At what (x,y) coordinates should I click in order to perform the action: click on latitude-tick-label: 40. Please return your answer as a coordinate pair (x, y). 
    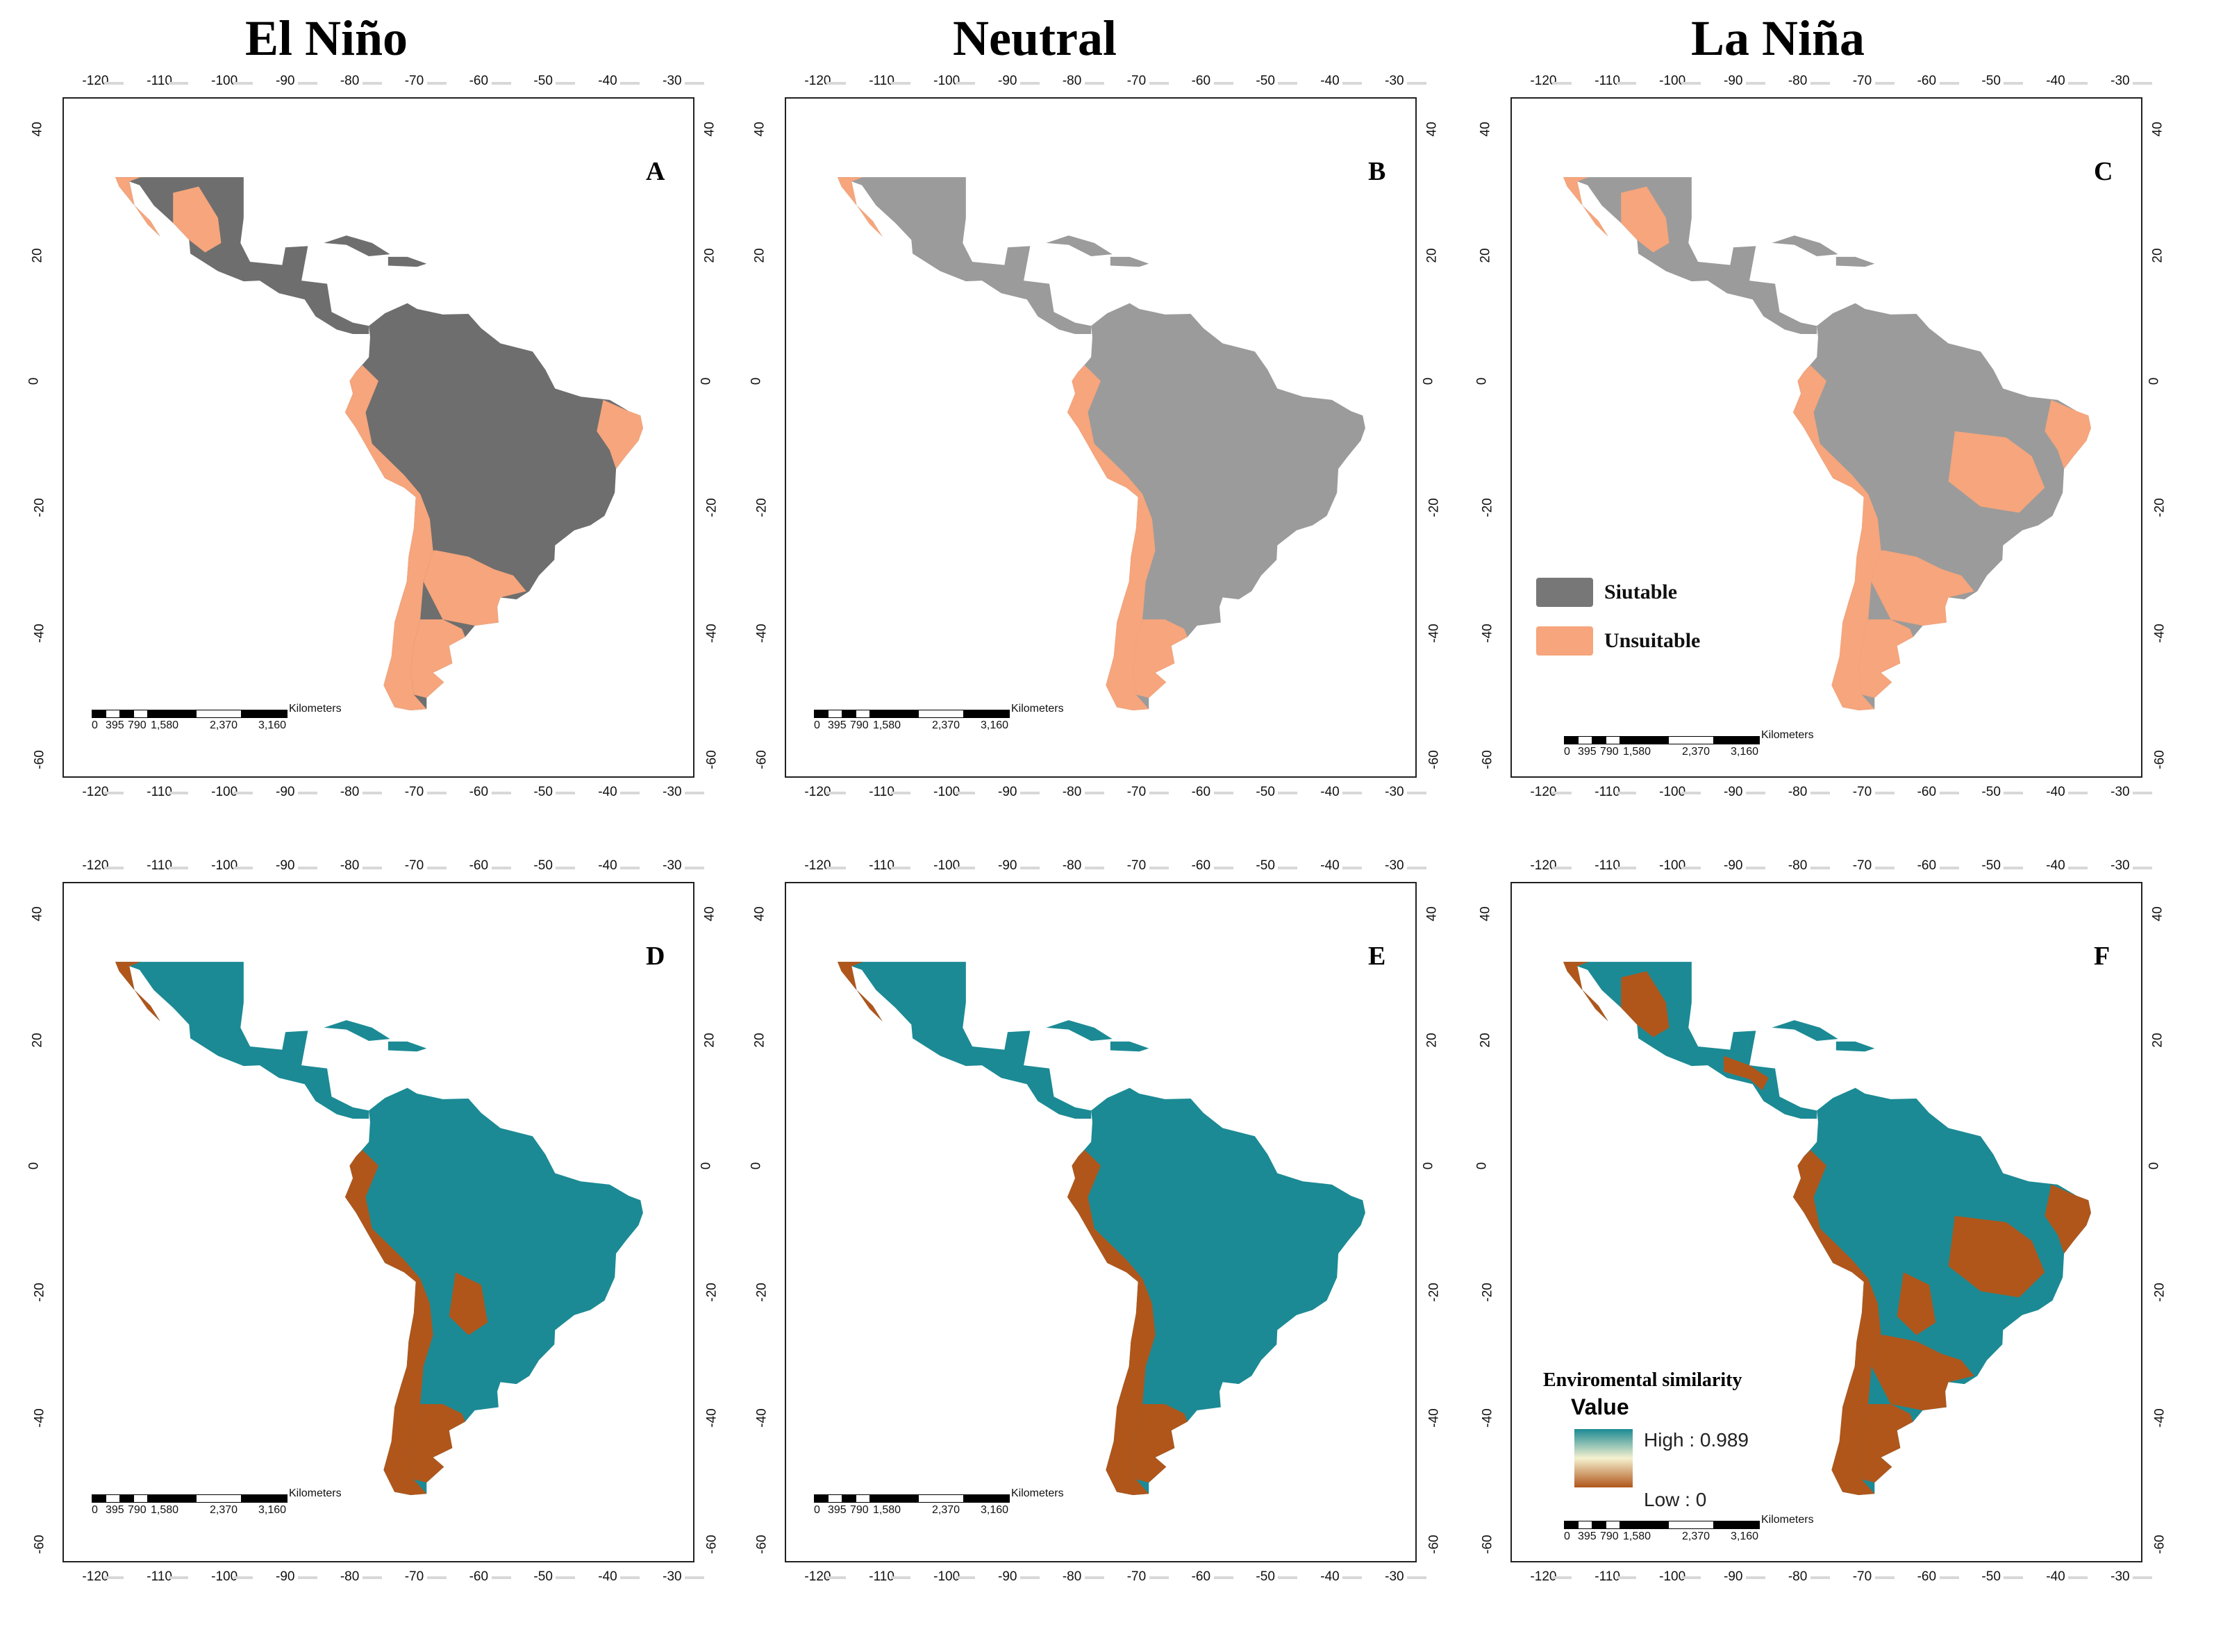
    Looking at the image, I should click on (2157, 913).